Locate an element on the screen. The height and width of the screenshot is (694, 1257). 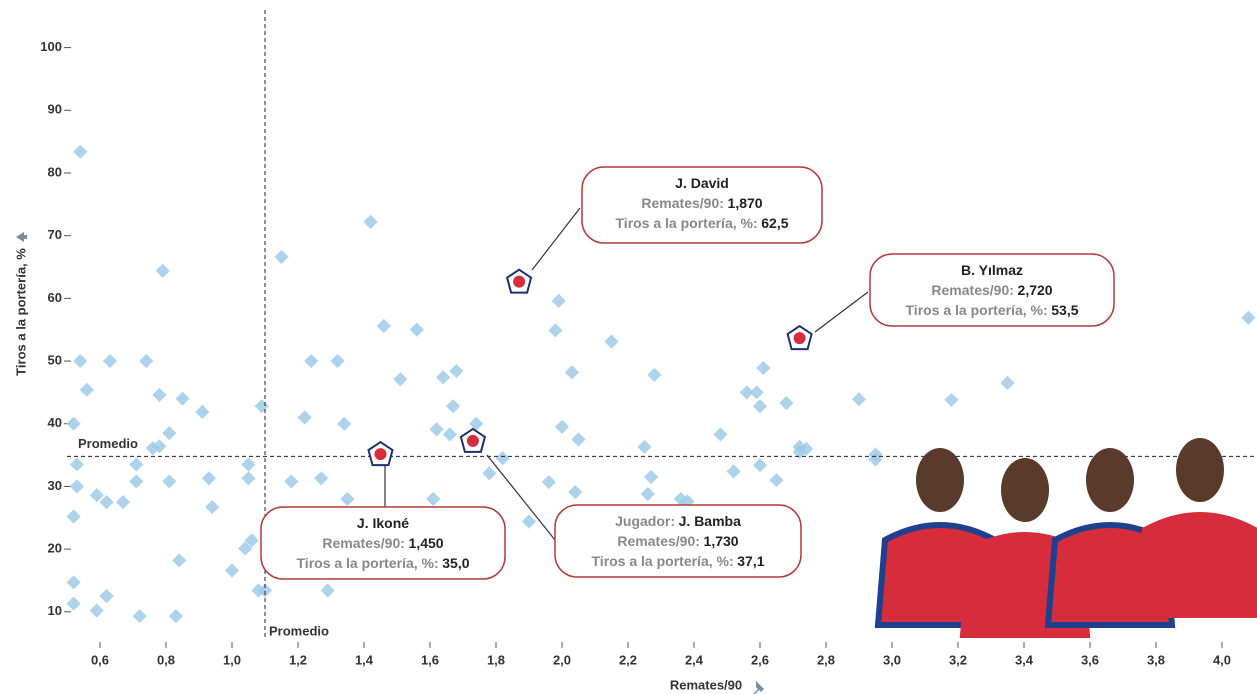
y-tick-label: 90 is located at coordinates (55, 109).